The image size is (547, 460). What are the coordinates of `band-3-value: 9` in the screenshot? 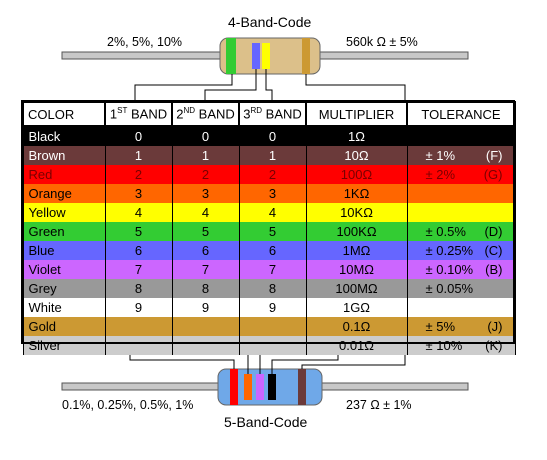 It's located at (272, 307).